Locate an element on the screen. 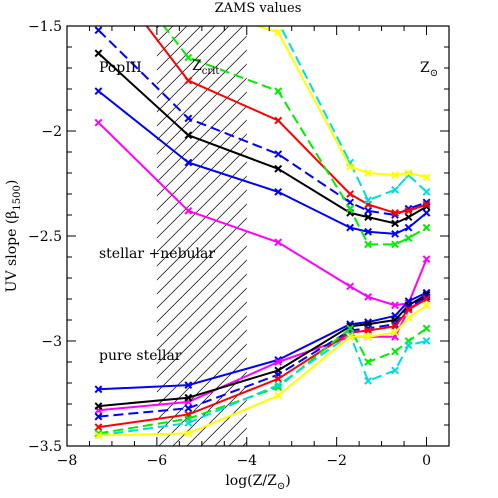  annotation-stellar-nebular: stellar +nebular is located at coordinates (157, 254).